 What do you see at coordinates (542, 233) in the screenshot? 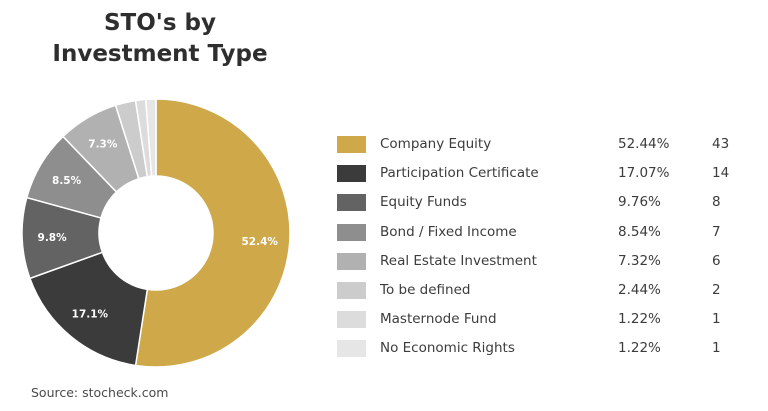
I see `legend-item-bond-fixed-income: Bond / Fixed Income 8.54% 7` at bounding box center [542, 233].